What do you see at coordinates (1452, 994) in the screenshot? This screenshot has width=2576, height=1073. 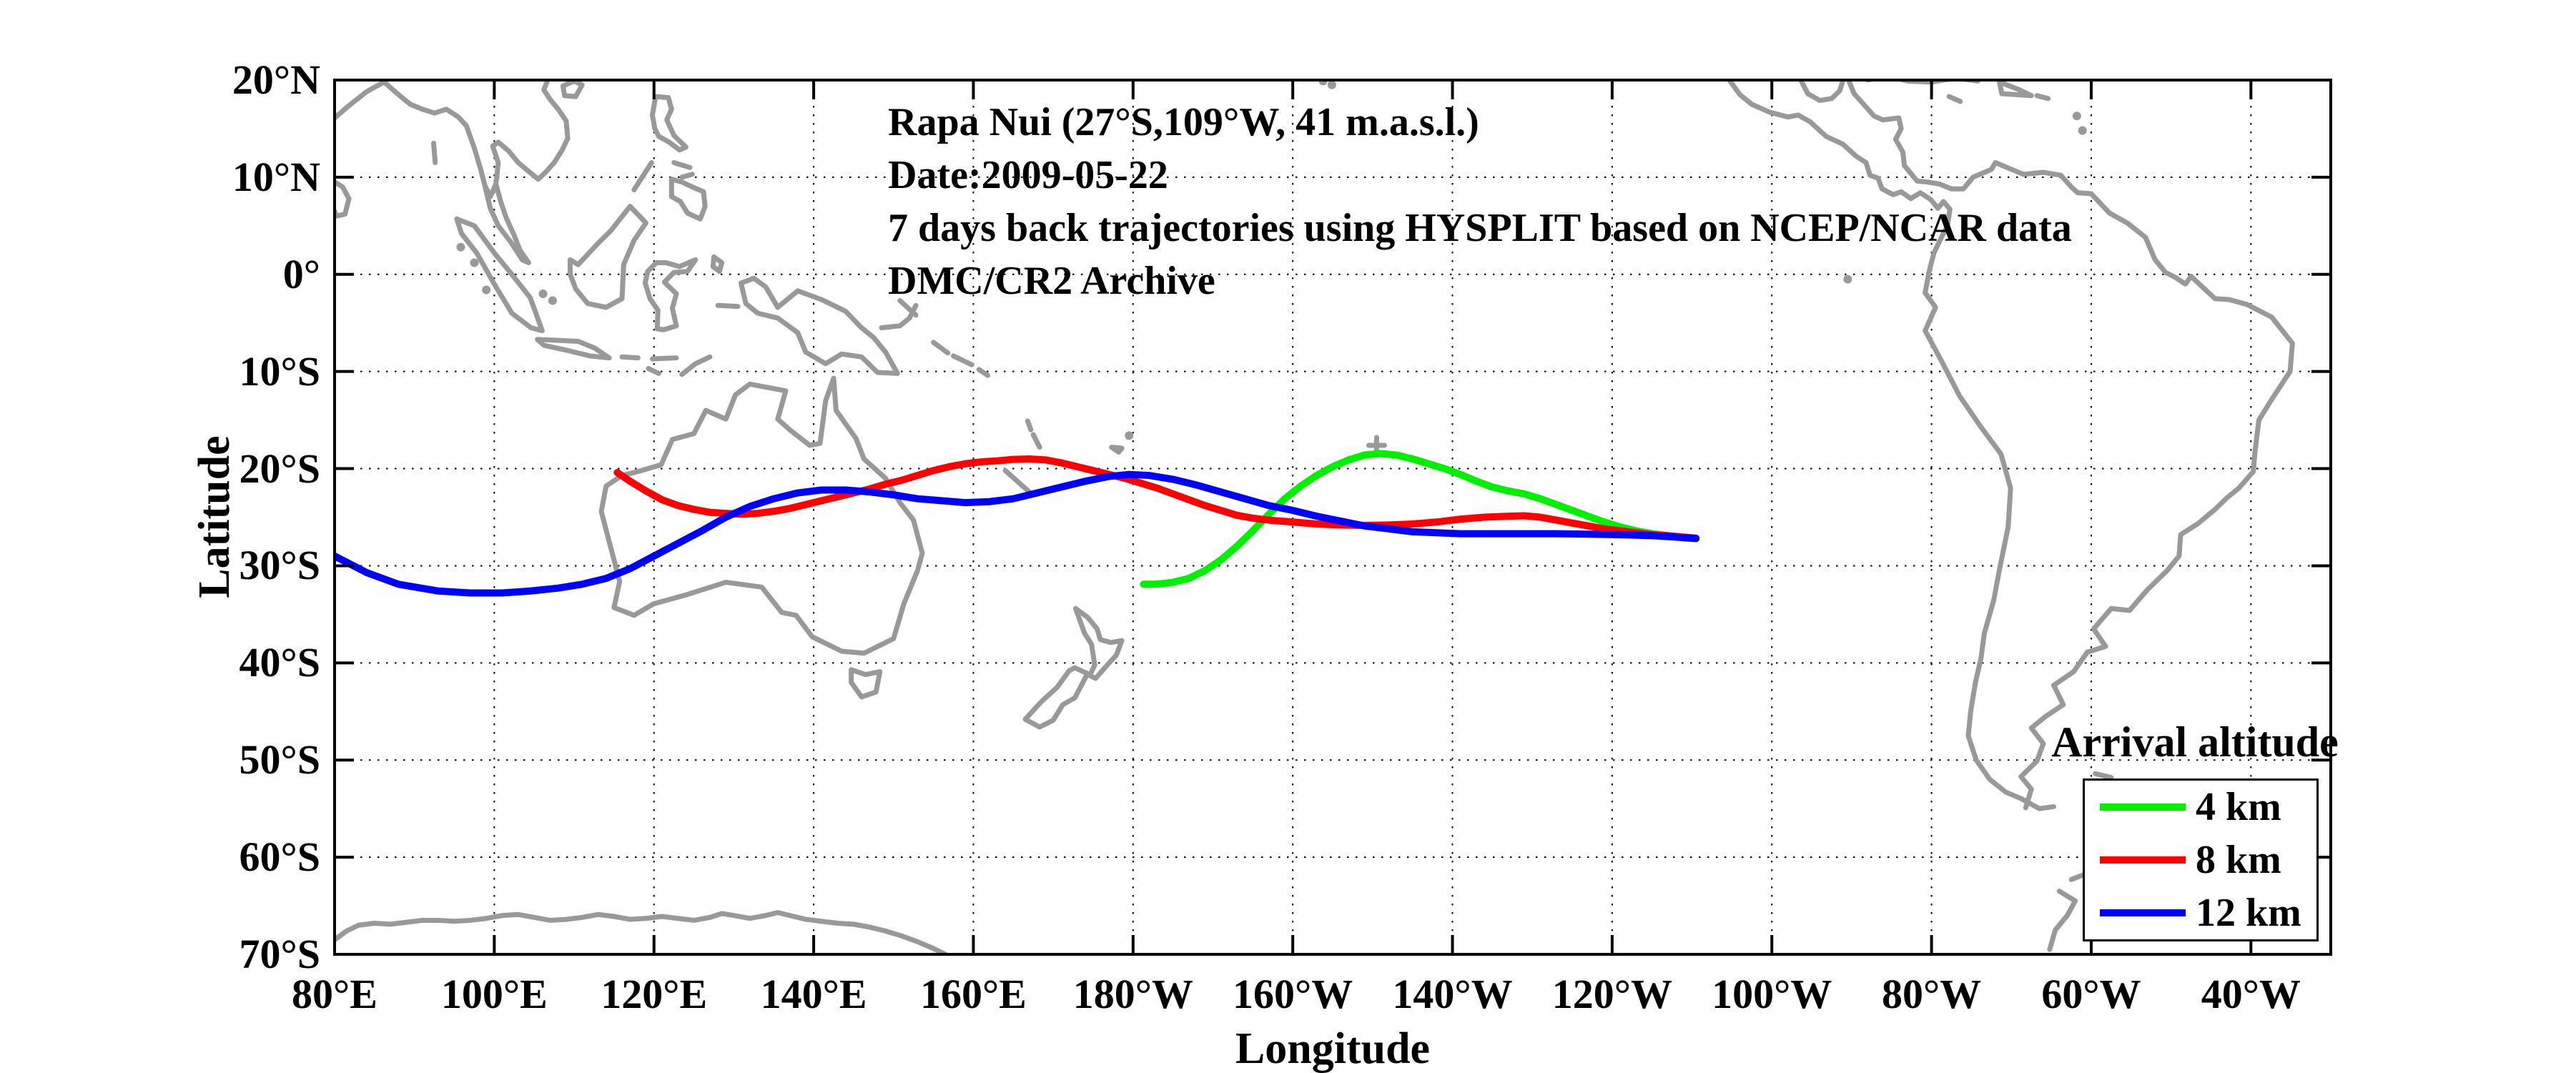 I see `x-tick-label-140W: 140°W` at bounding box center [1452, 994].